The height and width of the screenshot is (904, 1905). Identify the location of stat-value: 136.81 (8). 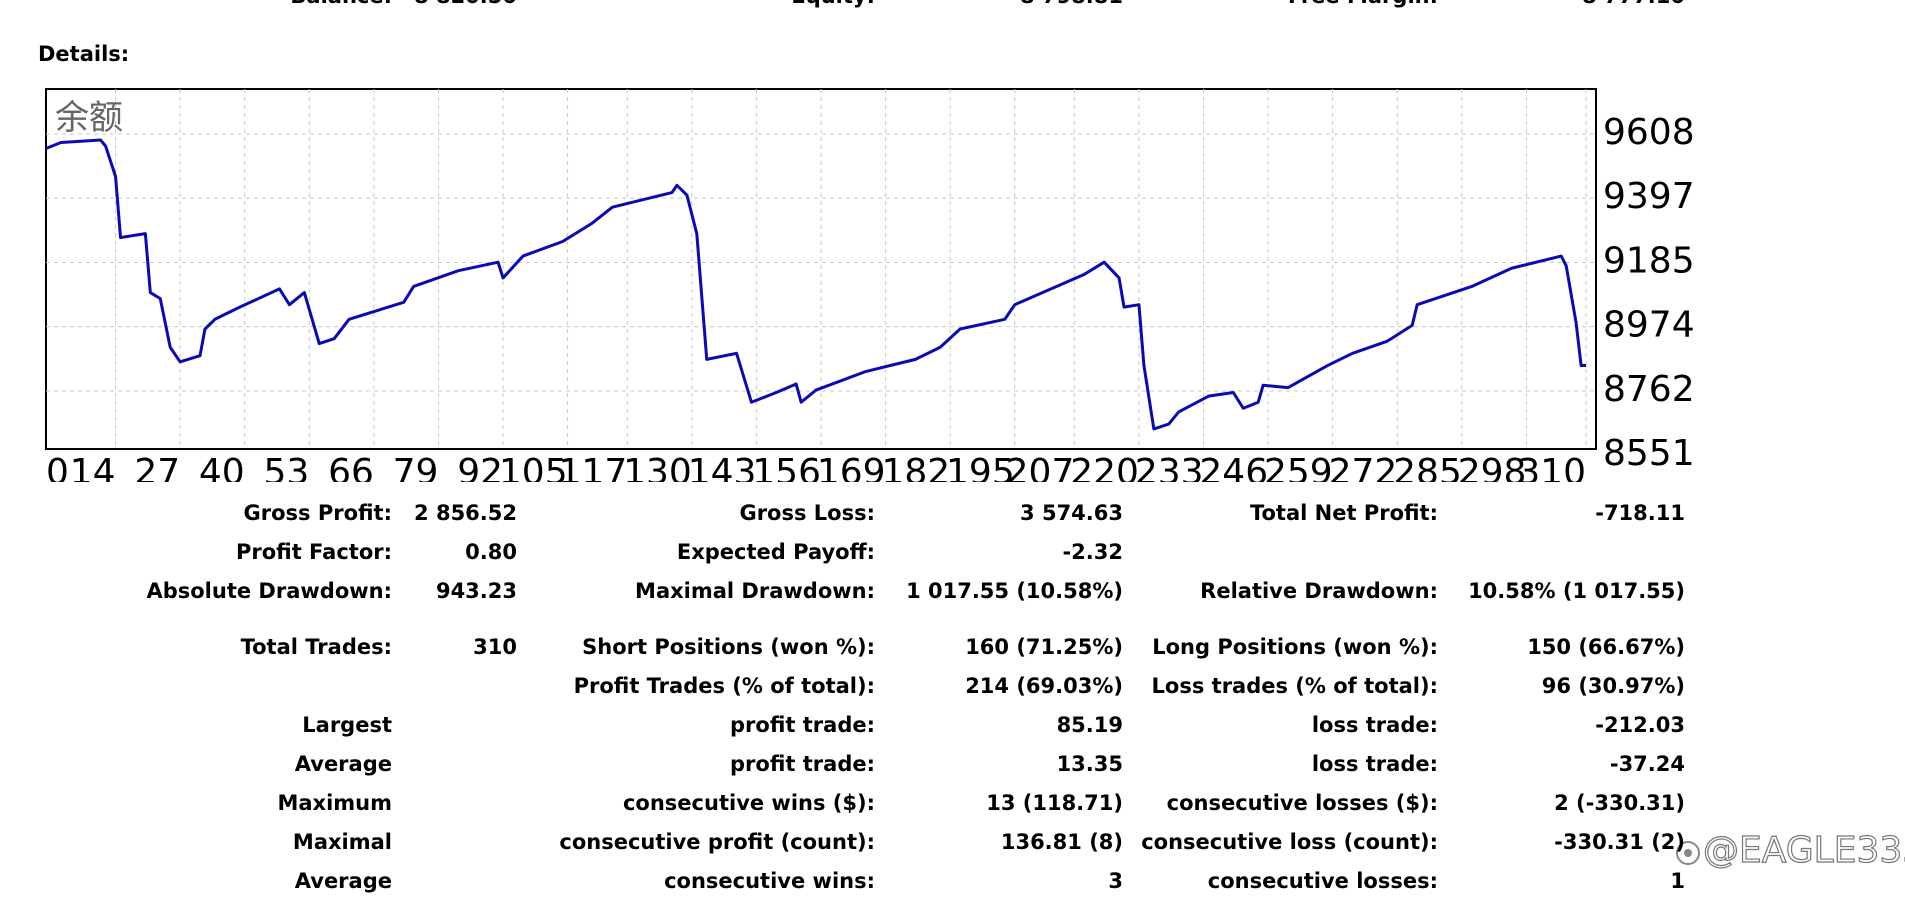
(1062, 842).